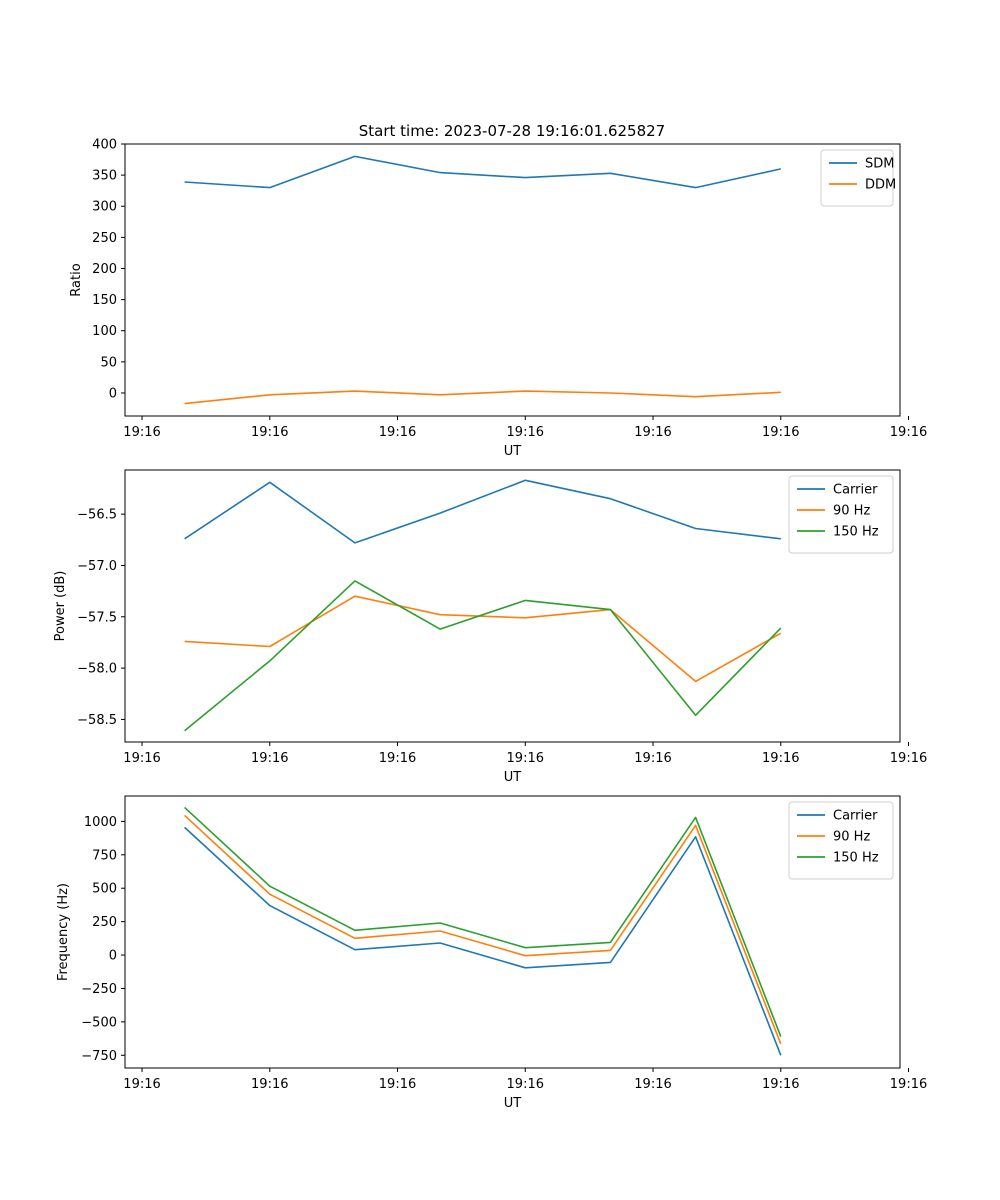  What do you see at coordinates (104, 207) in the screenshot?
I see `y-tick-label: 300` at bounding box center [104, 207].